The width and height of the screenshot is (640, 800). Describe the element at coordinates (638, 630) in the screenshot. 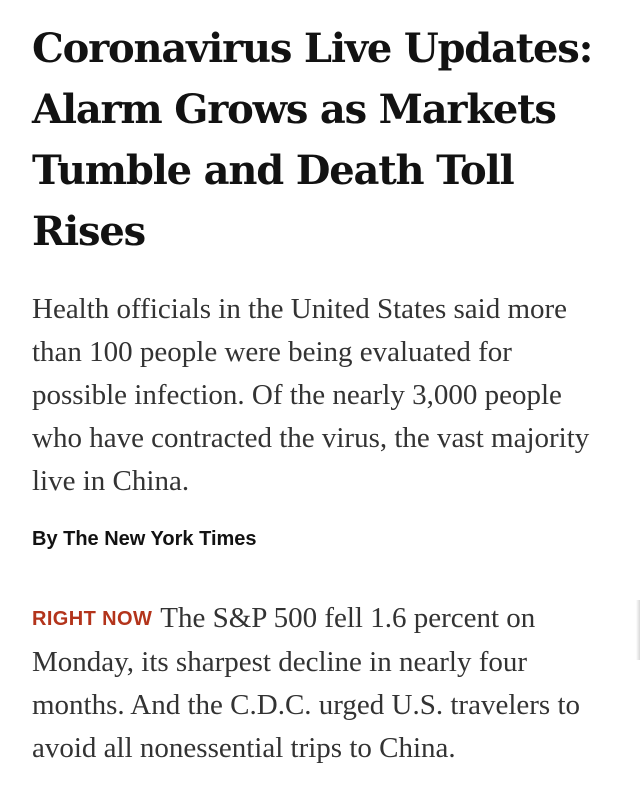

I see `scroll-edge-shadow` at that location.